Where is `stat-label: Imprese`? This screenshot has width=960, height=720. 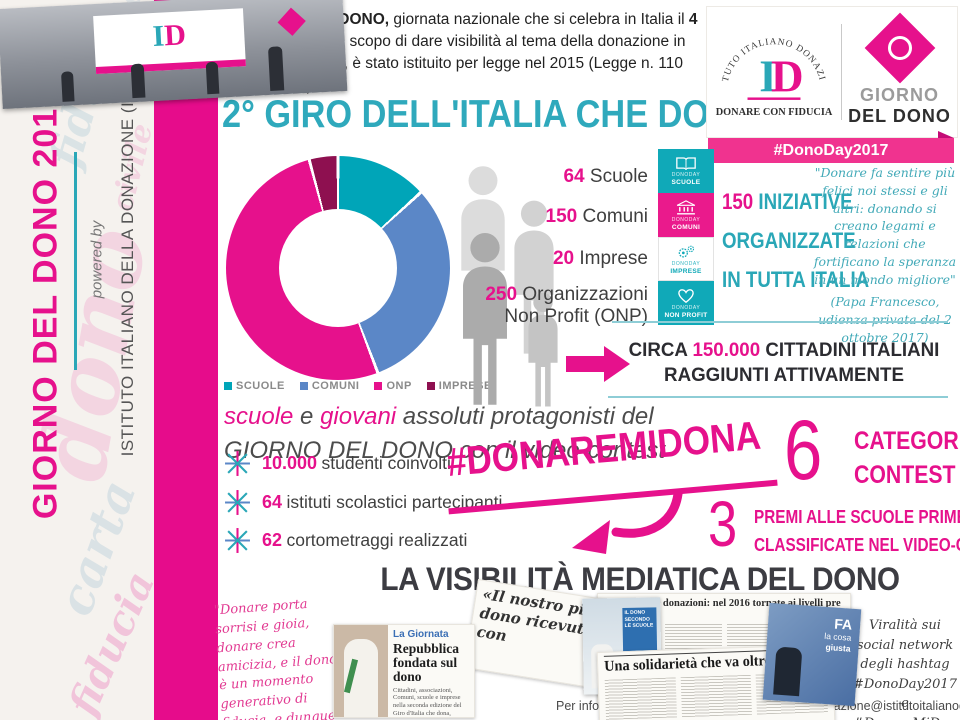
stat-label: Imprese is located at coordinates (611, 258).